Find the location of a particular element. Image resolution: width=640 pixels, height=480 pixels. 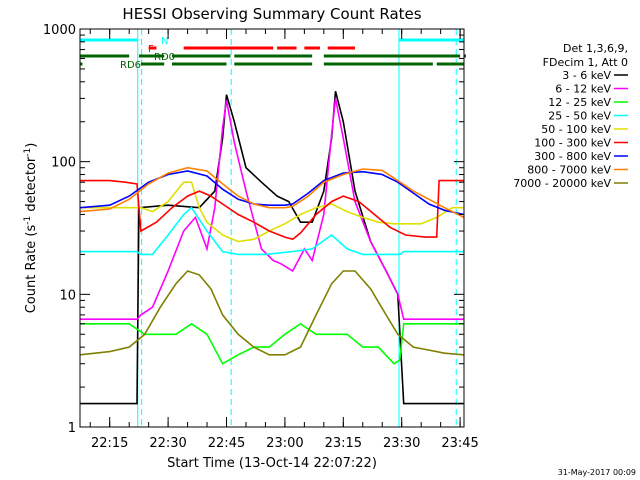

state-bar-label-rd0: RD0 is located at coordinates (164, 57).